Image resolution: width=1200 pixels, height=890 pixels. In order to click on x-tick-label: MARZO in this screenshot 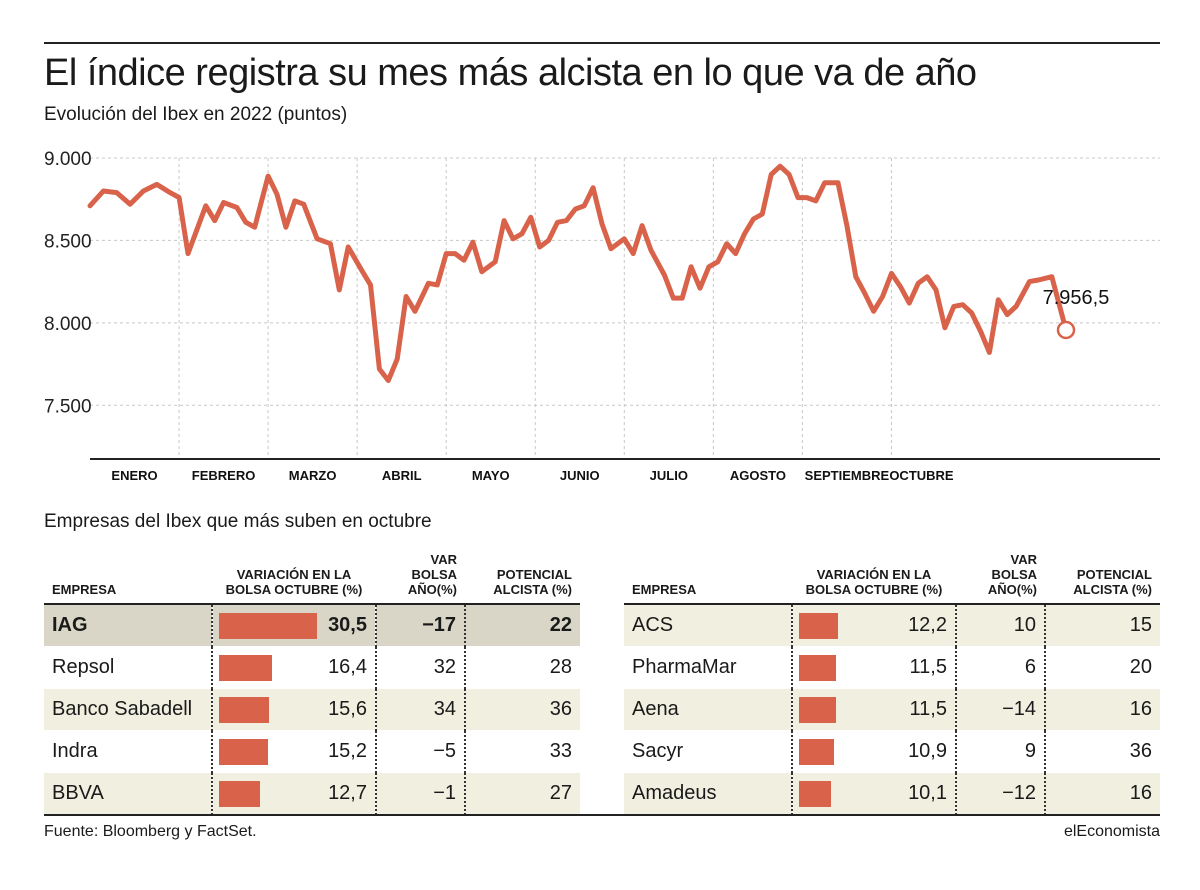, I will do `click(313, 475)`.